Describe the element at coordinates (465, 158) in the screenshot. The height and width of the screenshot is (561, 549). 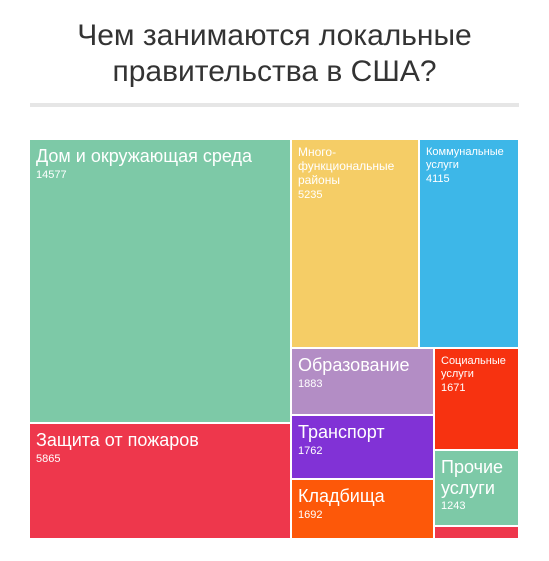
I see `tile-name: Коммунальные услуги` at that location.